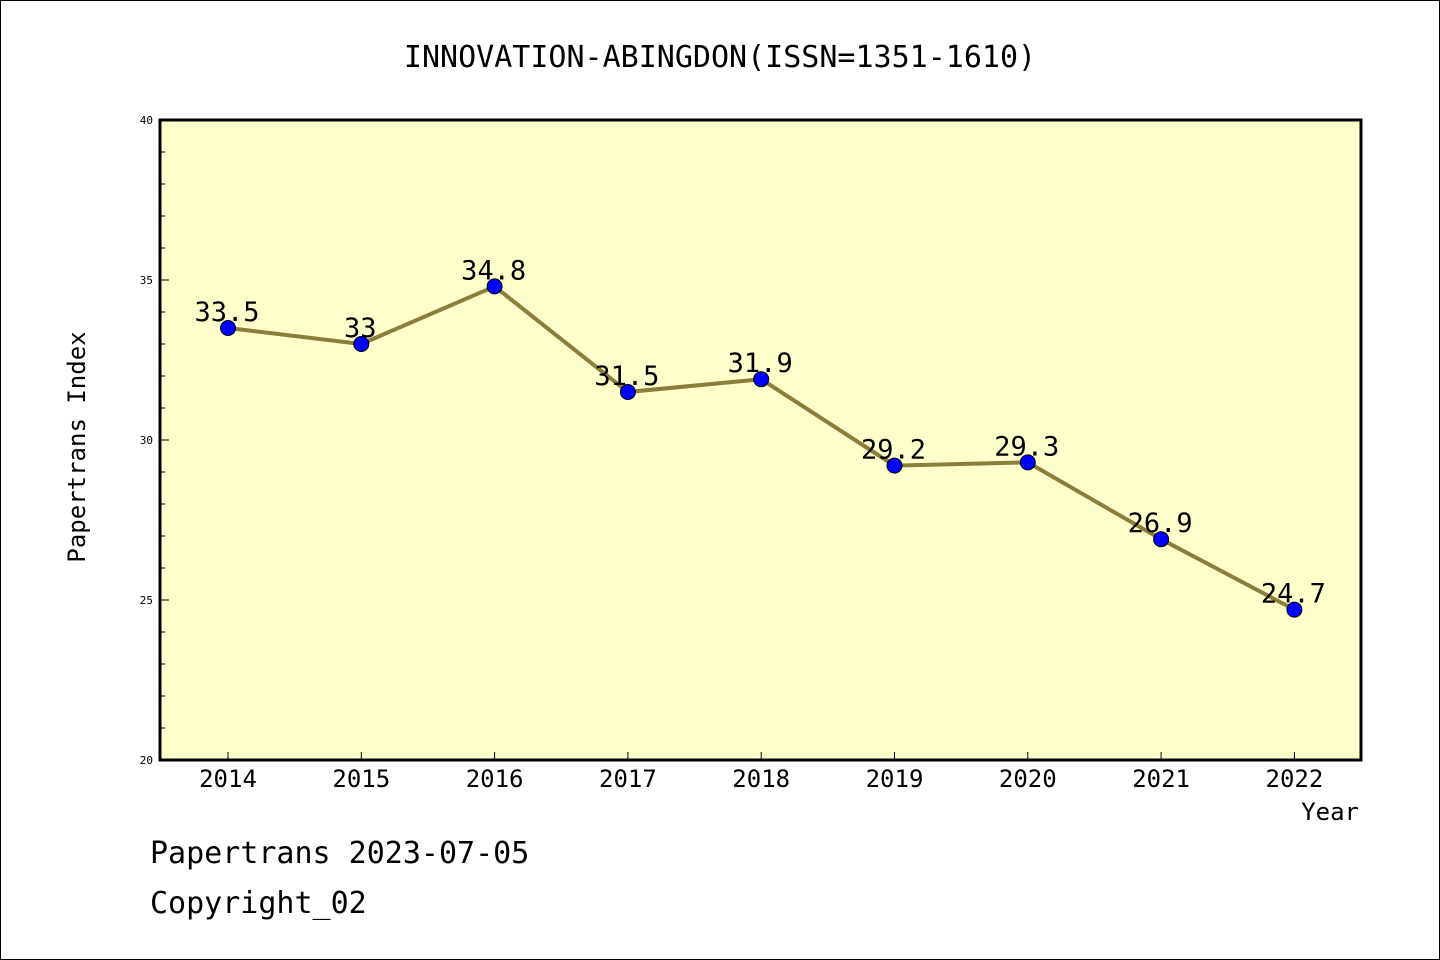 The image size is (1440, 960). Describe the element at coordinates (720, 57) in the screenshot. I see `chart-title: INNOVATION-ABINGDON(ISSN=1351-1610)` at that location.